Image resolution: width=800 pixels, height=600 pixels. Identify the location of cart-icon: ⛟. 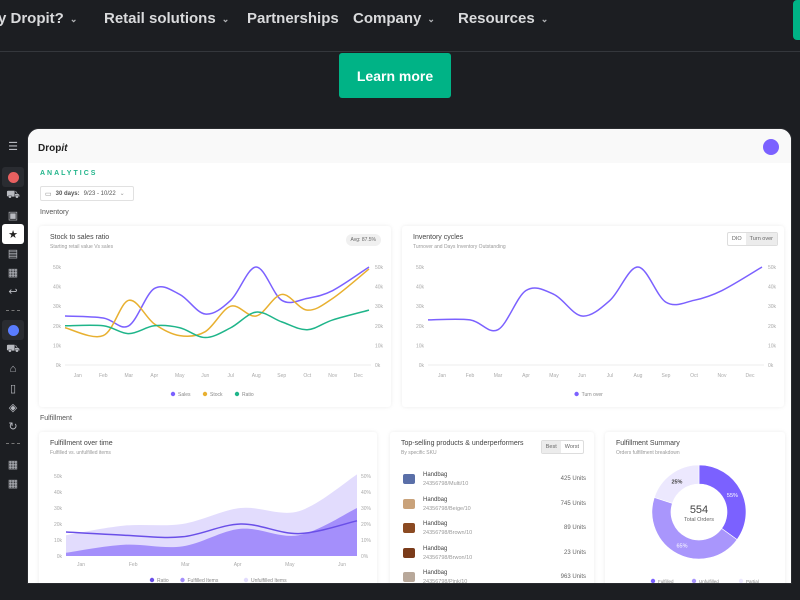
(13, 195).